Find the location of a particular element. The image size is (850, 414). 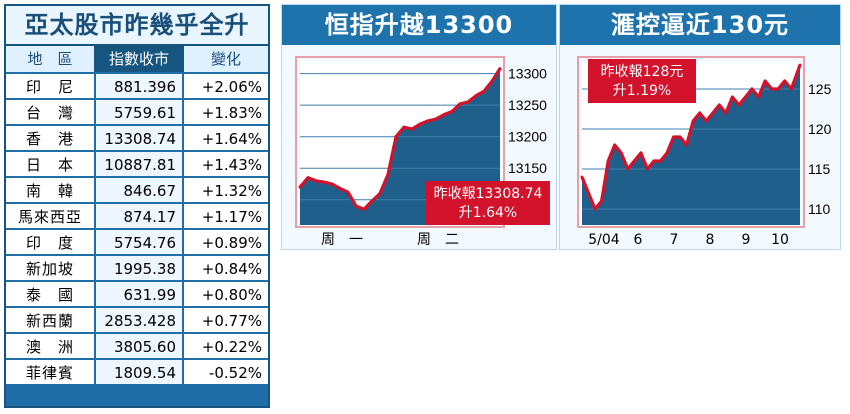

header-close: 指數收市 is located at coordinates (140, 59).